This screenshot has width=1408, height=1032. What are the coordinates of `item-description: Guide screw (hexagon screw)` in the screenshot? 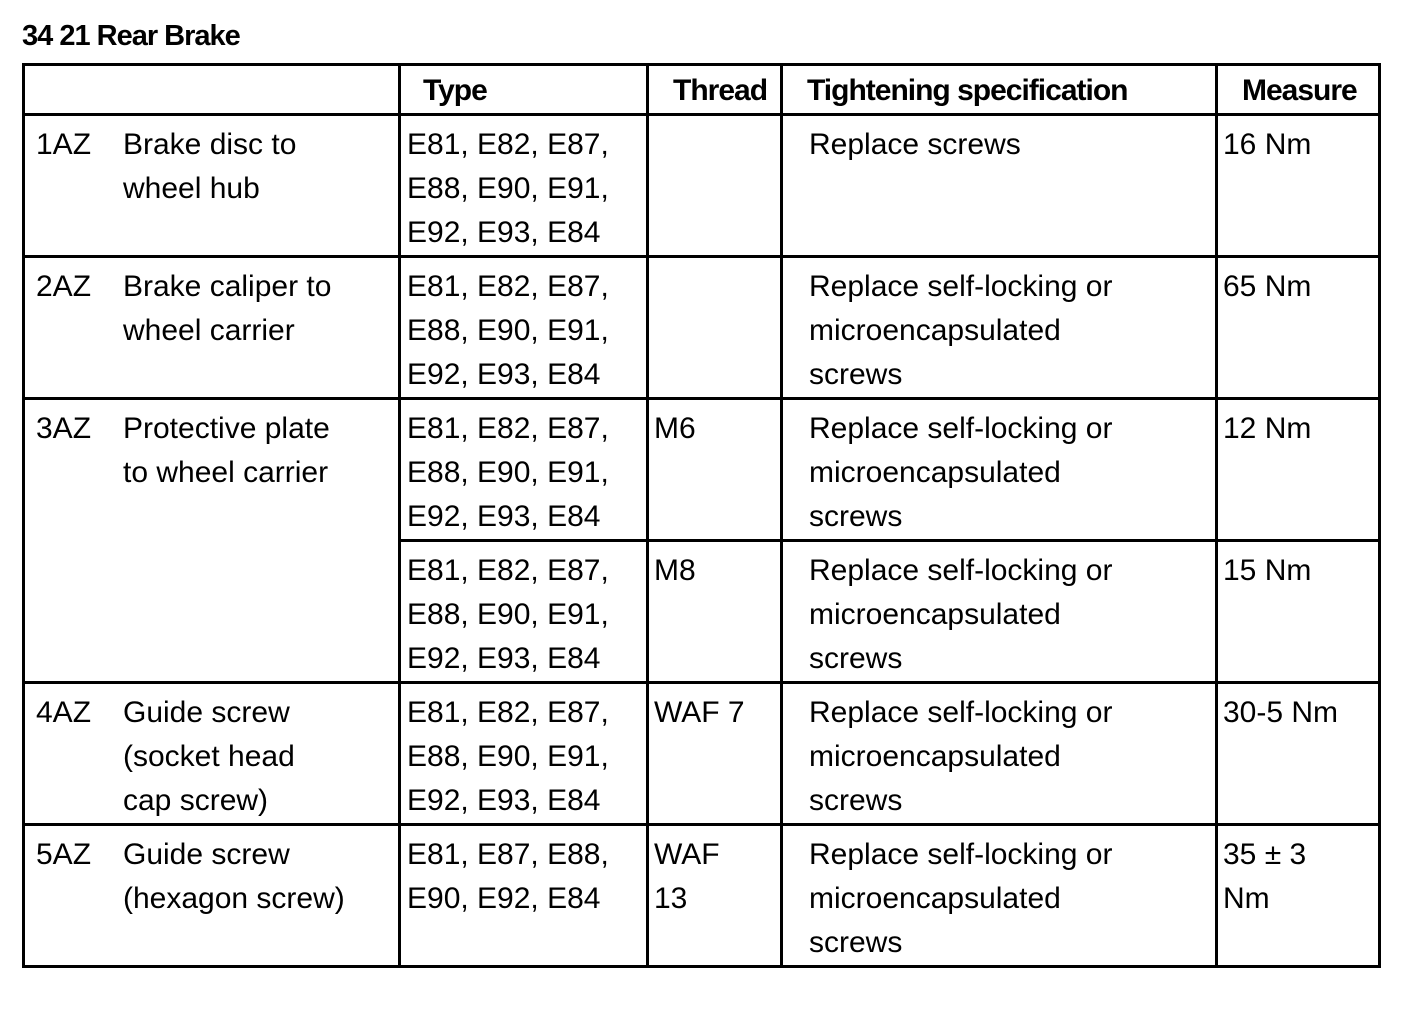 It's located at (234, 876).